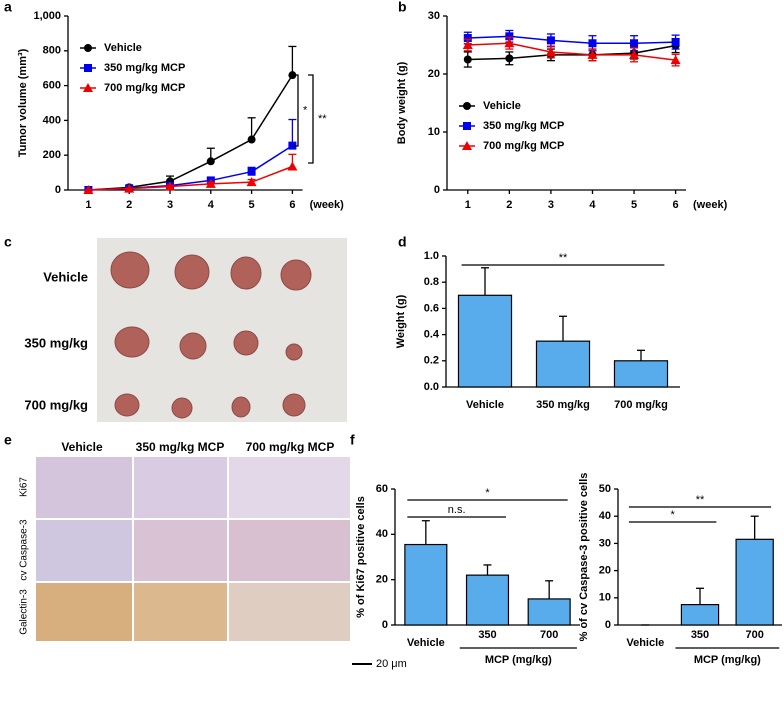  What do you see at coordinates (382, 534) in the screenshot?
I see `y-tick-label: 40` at bounding box center [382, 534].